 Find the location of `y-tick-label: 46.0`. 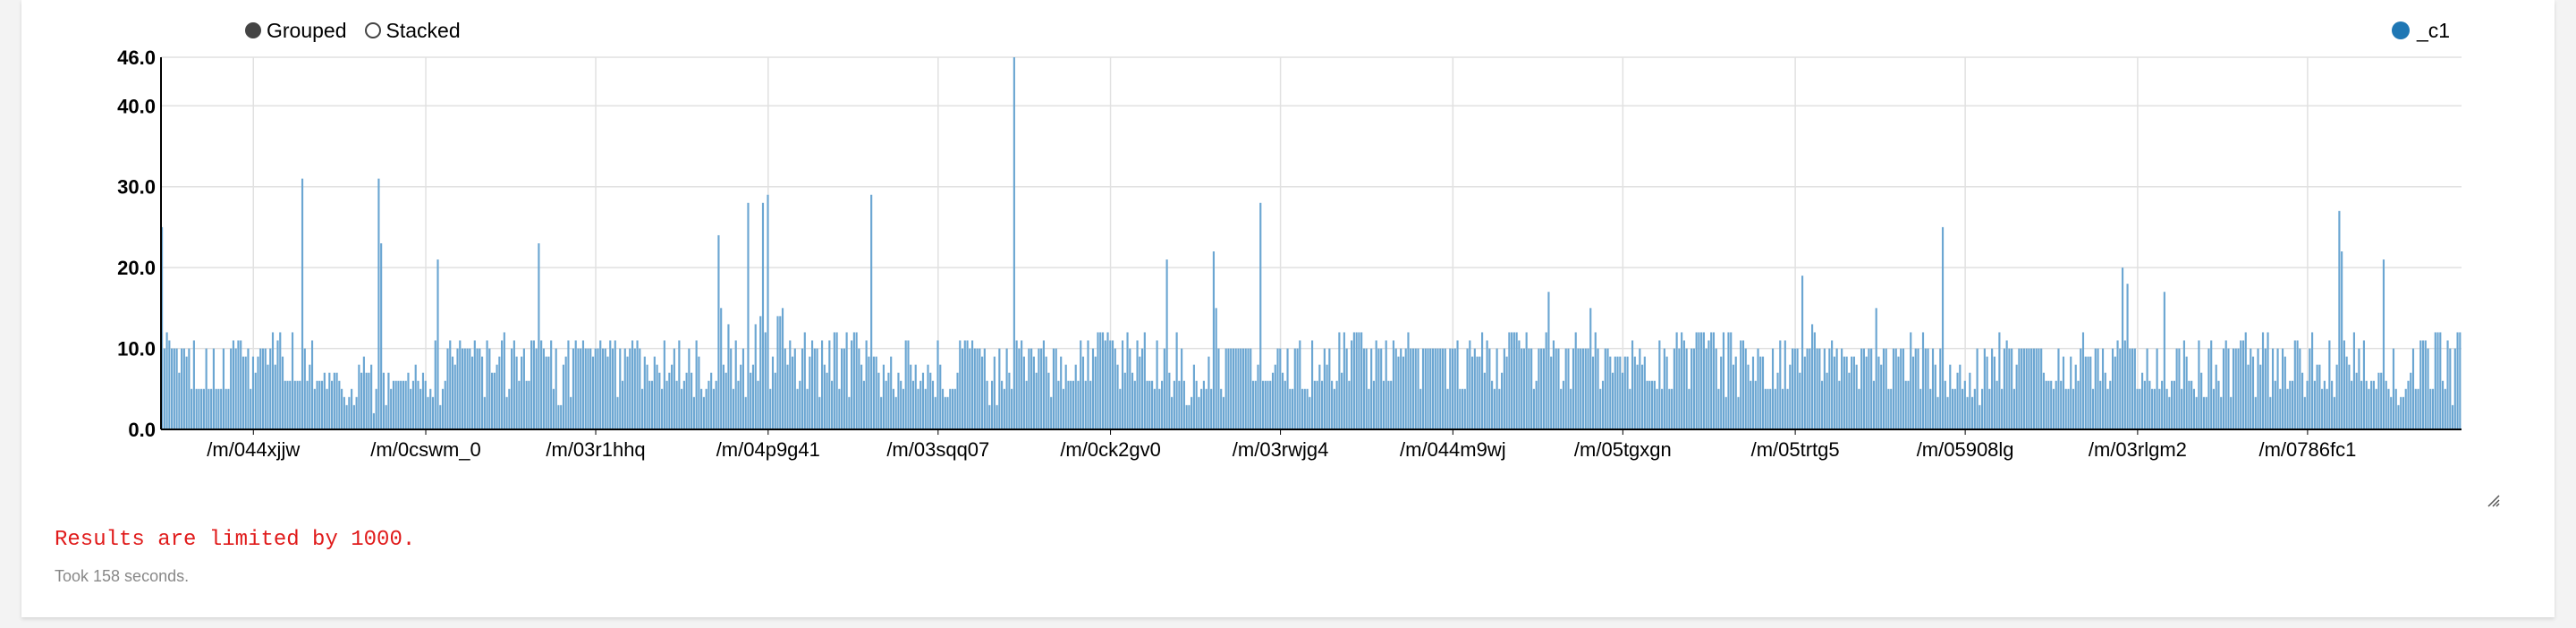

y-tick-label: 46.0 is located at coordinates (136, 58).